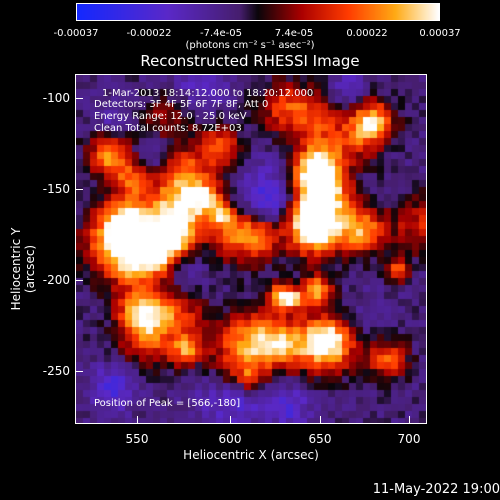 The image size is (500, 500). What do you see at coordinates (208, 93) in the screenshot?
I see `time-range-label: 1-Mar-2013 18:14:12.000 to 18:20:12.000` at bounding box center [208, 93].